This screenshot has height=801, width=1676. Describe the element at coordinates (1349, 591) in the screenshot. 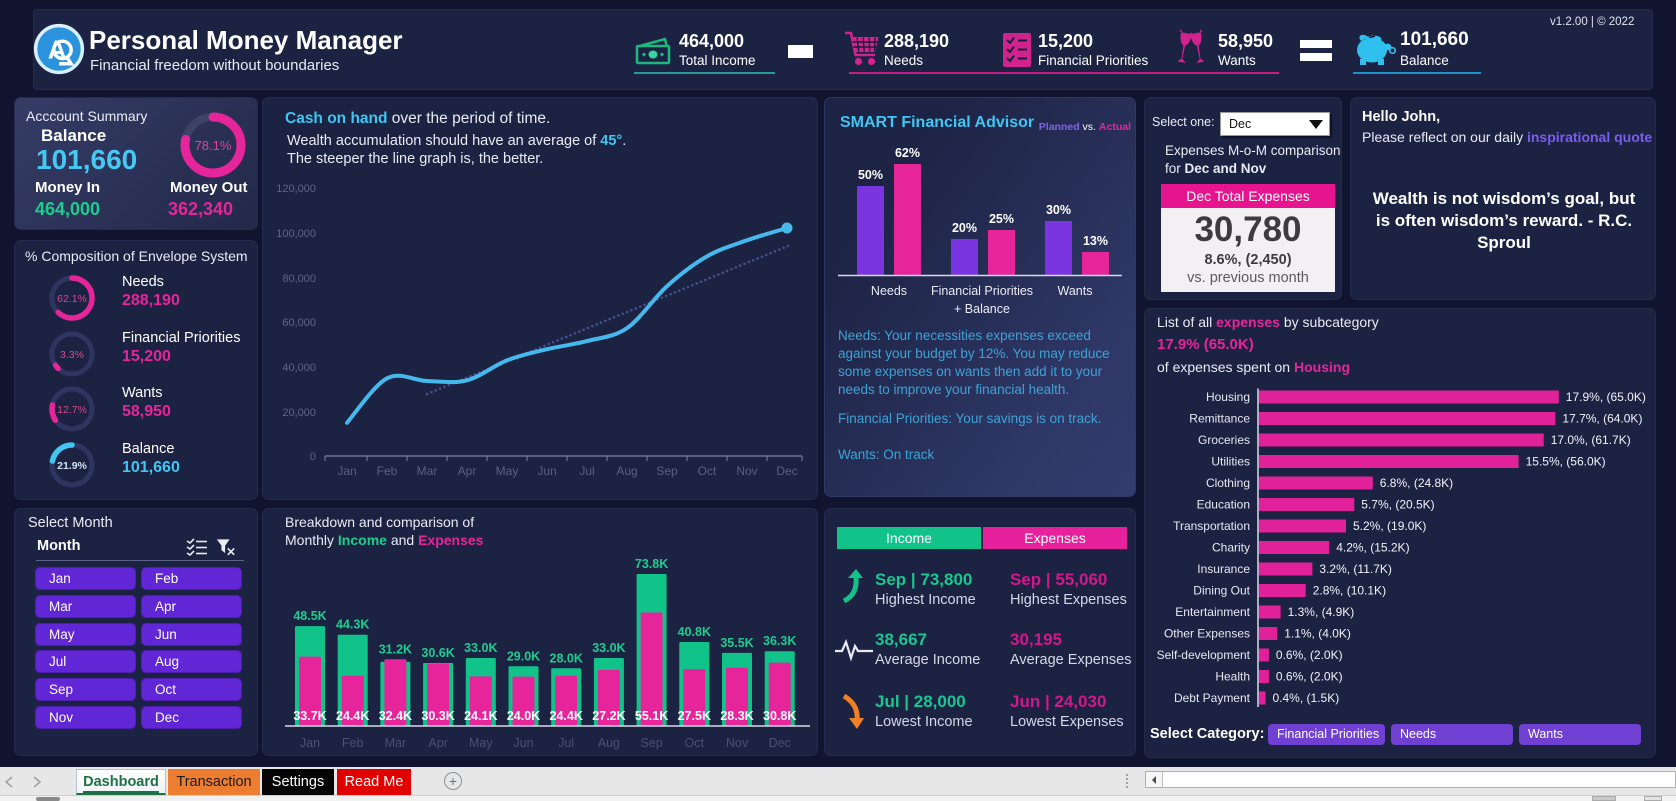

I see `svg-text: 2.8%, (10.1K)` at that location.